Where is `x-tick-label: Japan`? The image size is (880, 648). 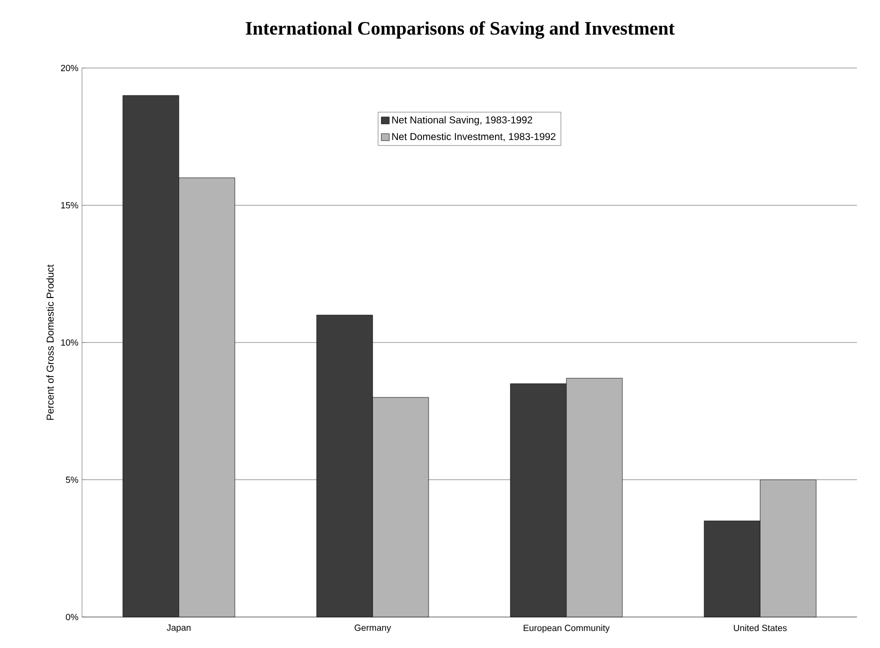 x-tick-label: Japan is located at coordinates (178, 628).